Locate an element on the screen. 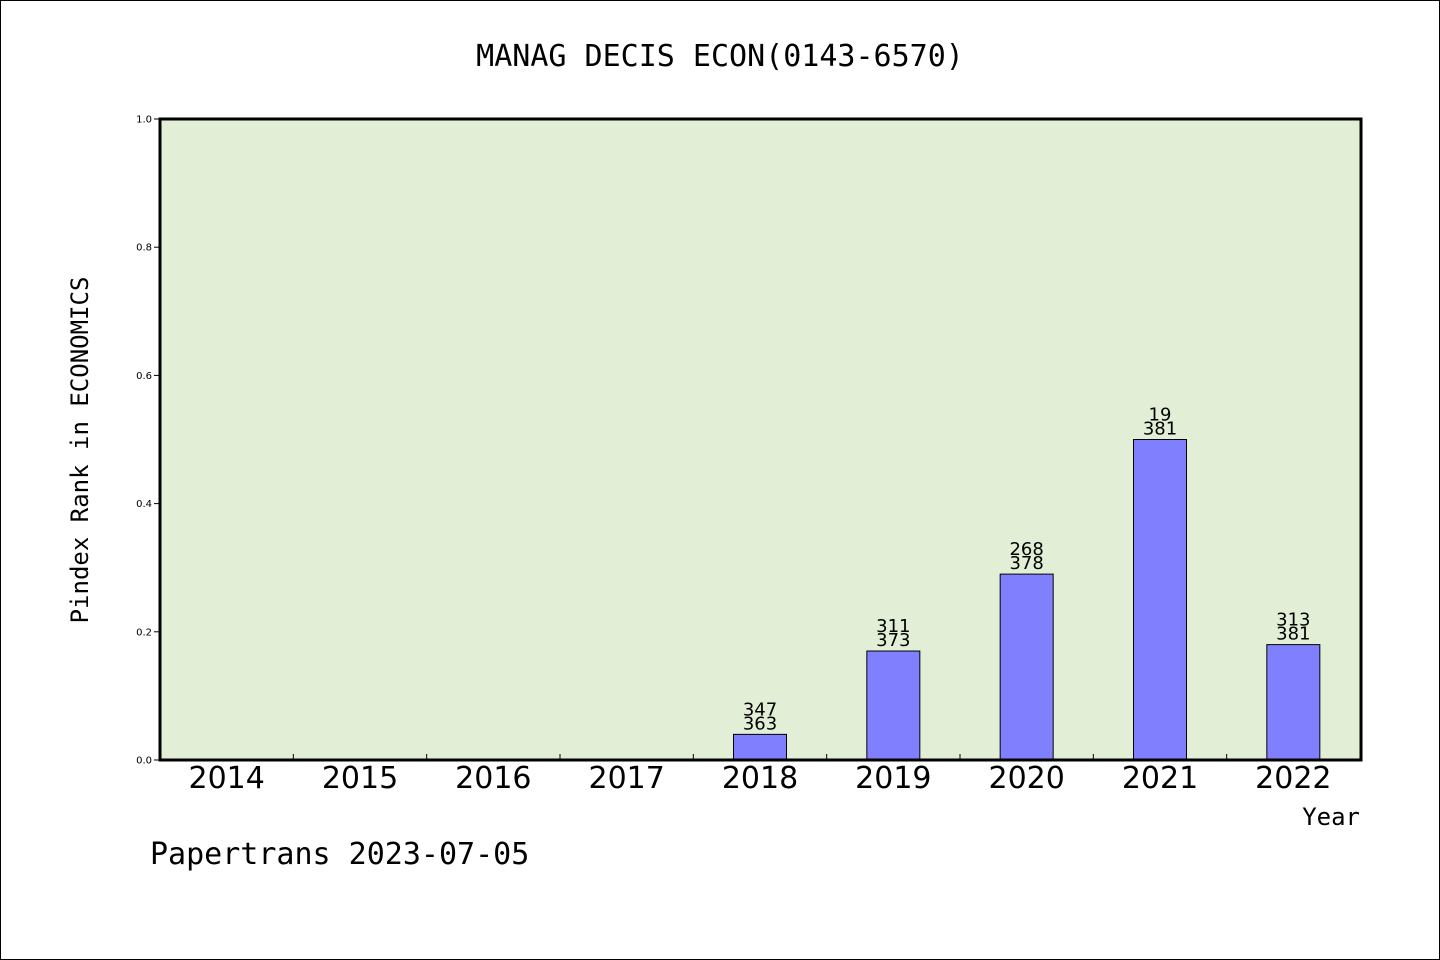 The width and height of the screenshot is (1440, 960). y-tick-label: 0.8 is located at coordinates (144, 248).